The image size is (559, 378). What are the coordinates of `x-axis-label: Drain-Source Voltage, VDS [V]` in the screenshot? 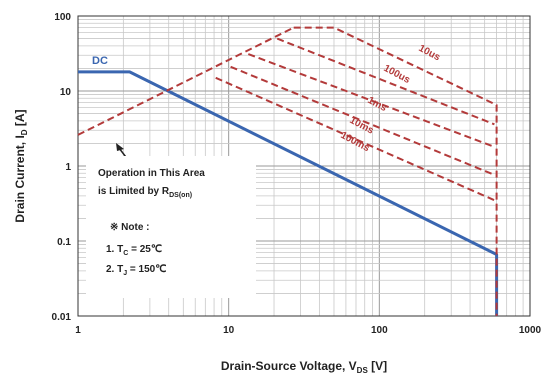 It's located at (304, 367).